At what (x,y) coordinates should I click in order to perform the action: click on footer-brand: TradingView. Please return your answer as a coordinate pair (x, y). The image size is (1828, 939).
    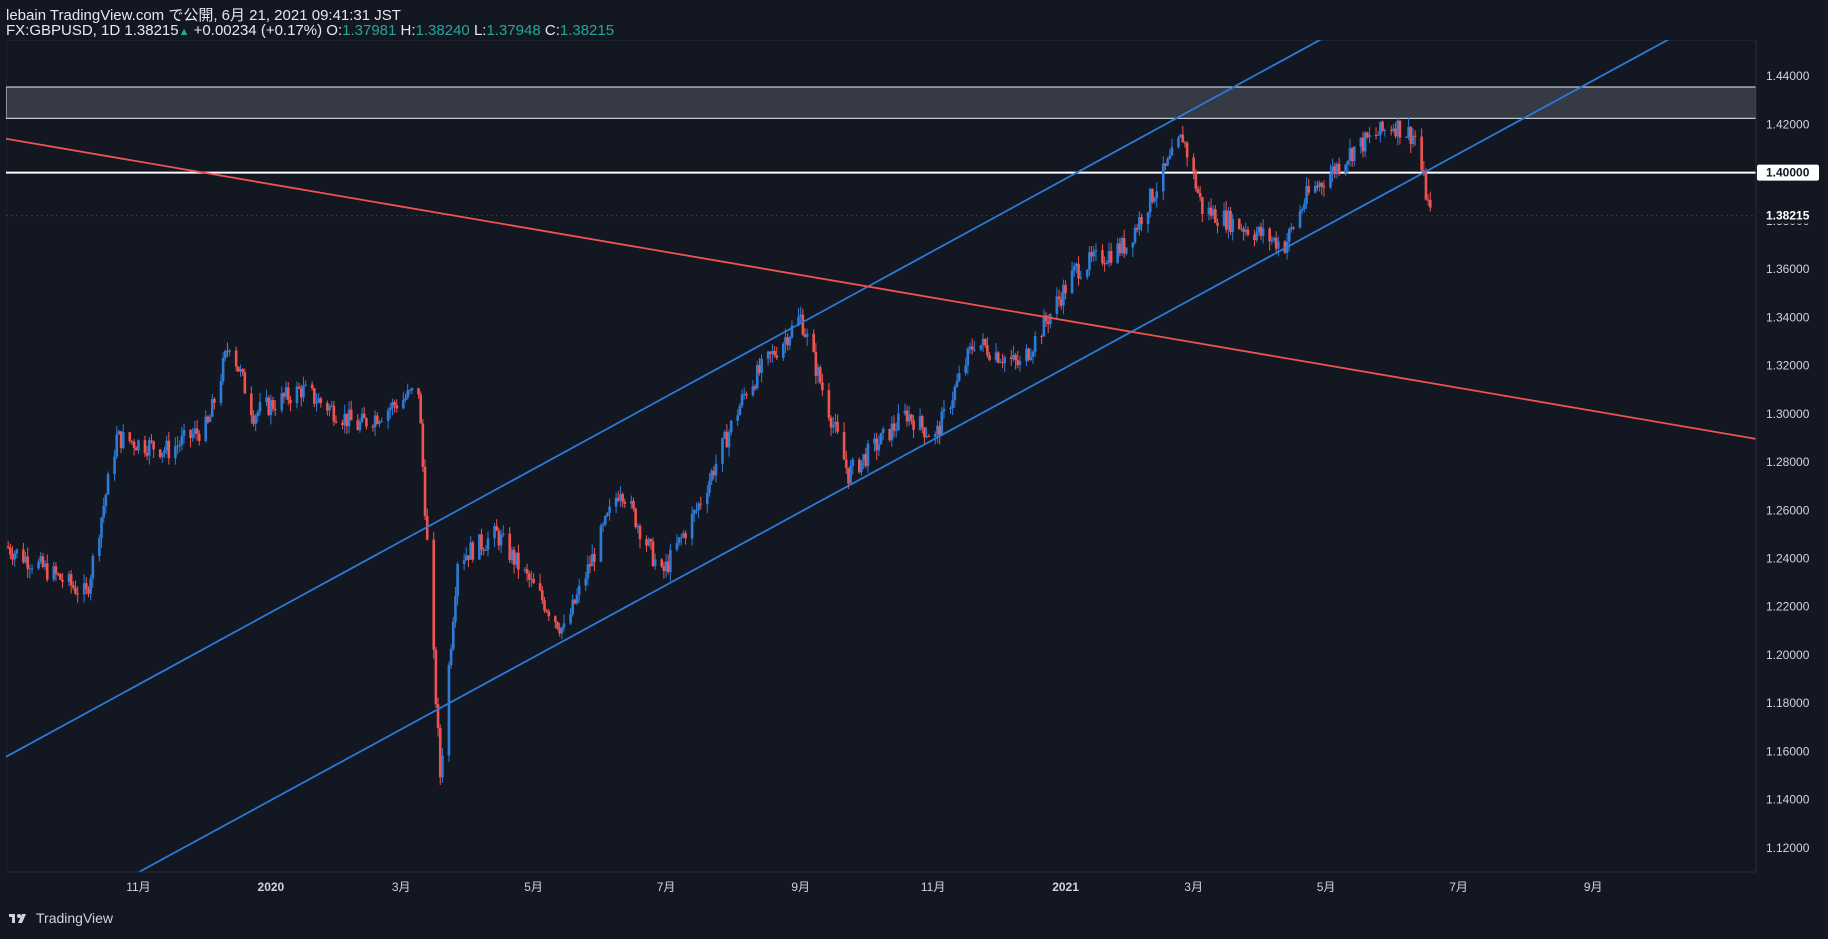
    Looking at the image, I should click on (75, 918).